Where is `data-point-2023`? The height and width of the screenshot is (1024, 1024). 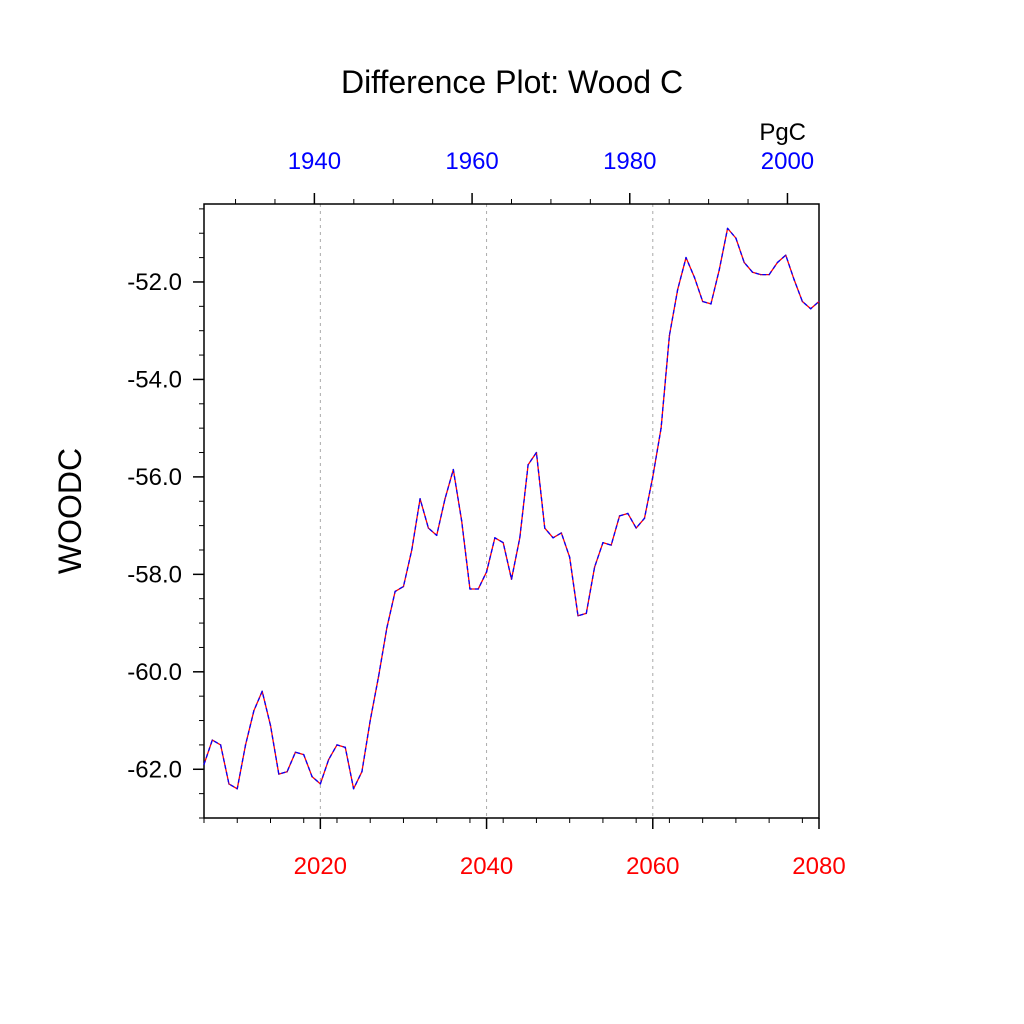 data-point-2023 is located at coordinates (345, 747).